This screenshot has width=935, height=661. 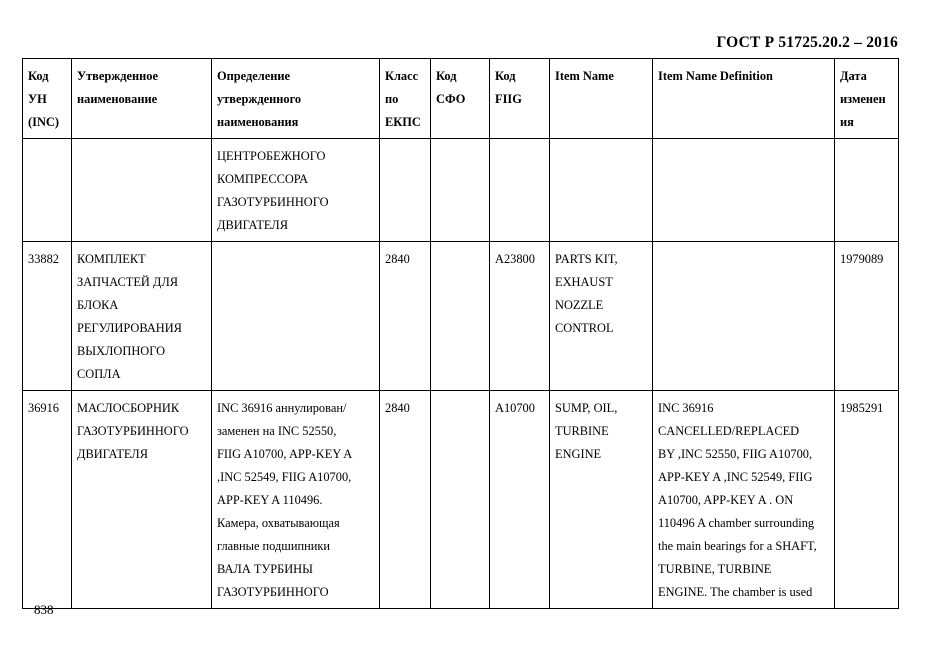 What do you see at coordinates (515, 408) in the screenshot?
I see `cell-line: A10700` at bounding box center [515, 408].